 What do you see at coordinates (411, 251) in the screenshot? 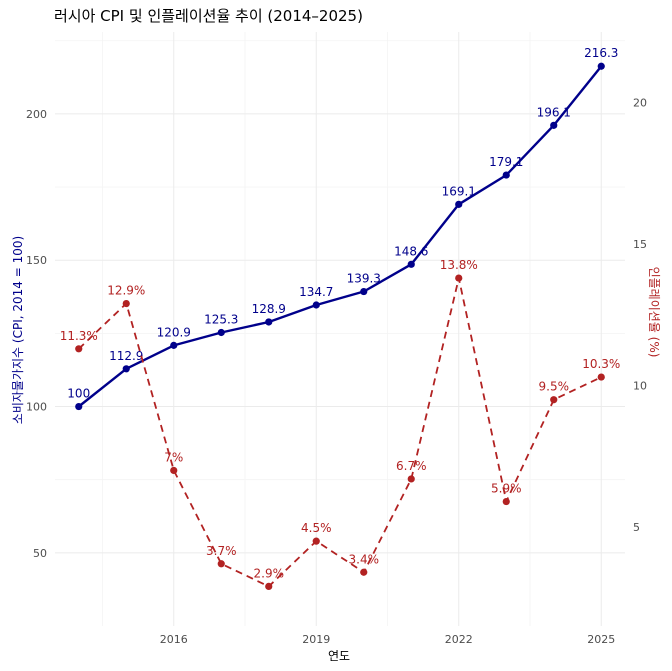
I see `cpi-data-label: 148.6` at bounding box center [411, 251].